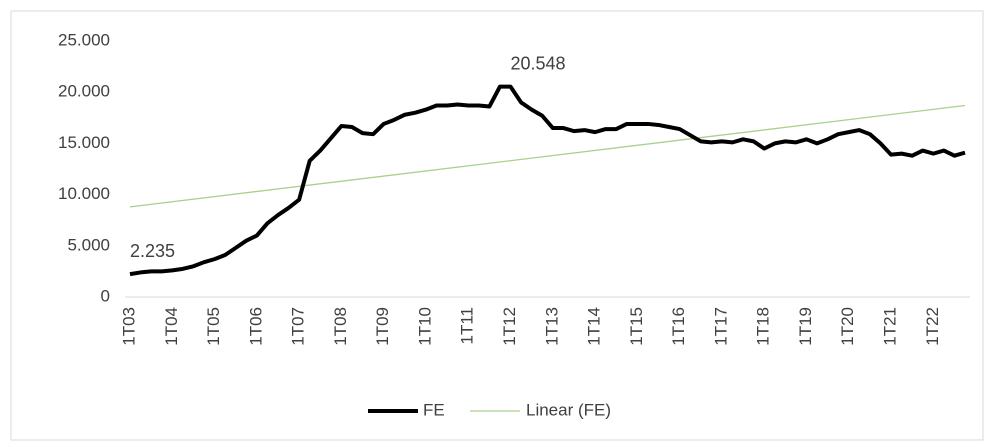 This screenshot has width=986, height=443. Describe the element at coordinates (720, 326) in the screenshot. I see `x-tick-label: 1T17` at that location.